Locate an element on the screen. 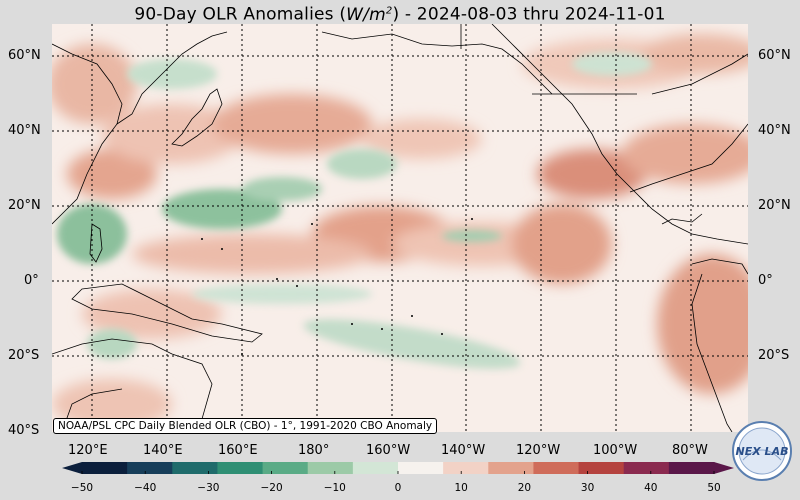  lon-label-160w: 160°W is located at coordinates (388, 450).